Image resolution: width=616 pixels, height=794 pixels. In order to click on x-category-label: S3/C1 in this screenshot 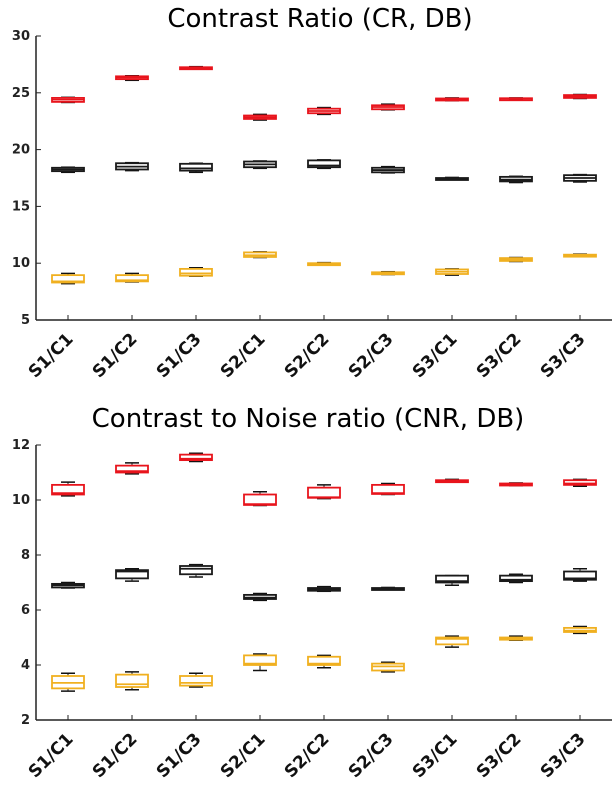, I will do `click(435, 755)`.